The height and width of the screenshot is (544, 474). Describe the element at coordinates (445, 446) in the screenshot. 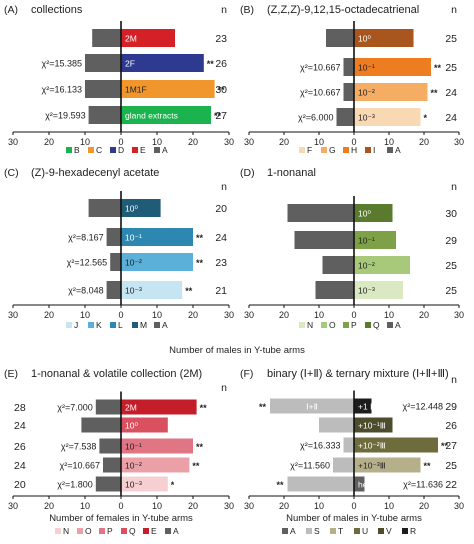

I see `panel-f-significance-3: **` at that location.